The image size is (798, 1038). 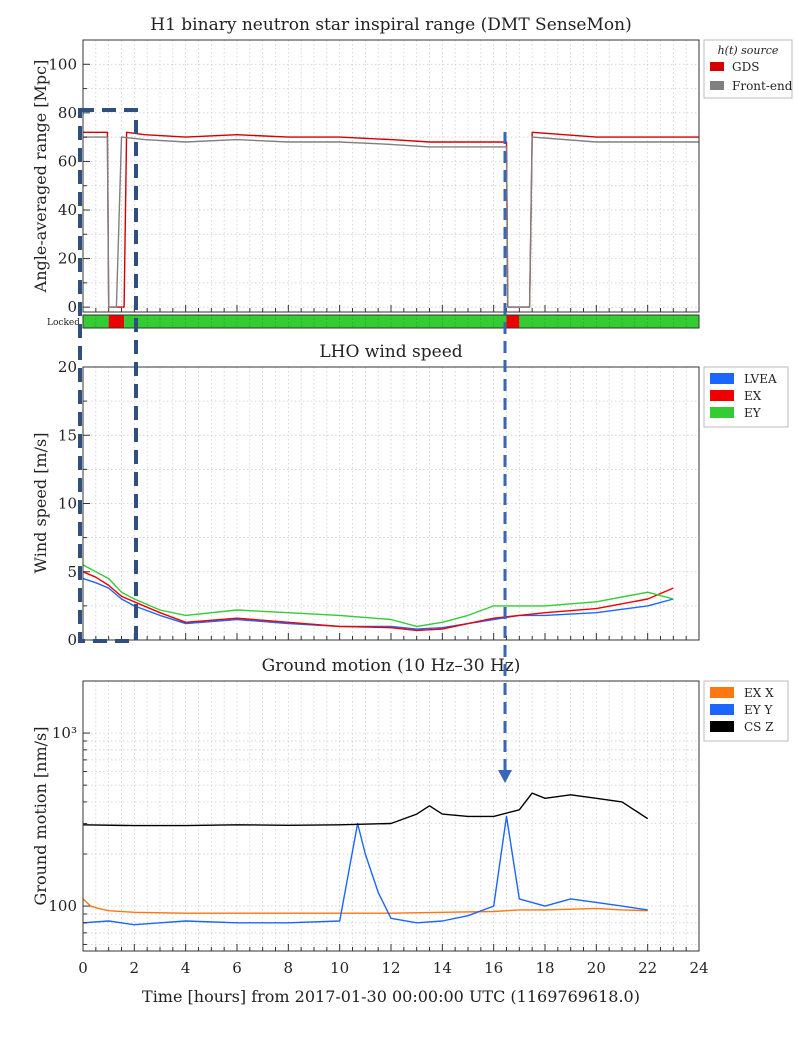 I want to click on range-ylabel: Angle-averaged range [Mpc], so click(x=40, y=177).